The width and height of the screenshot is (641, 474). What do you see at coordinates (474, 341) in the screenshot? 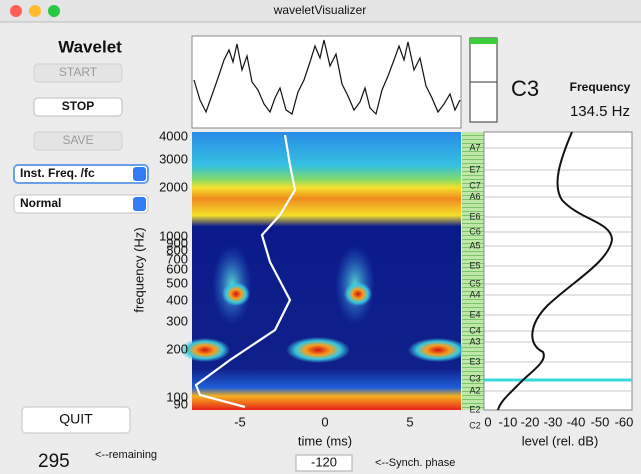
I see `note-label: A3` at bounding box center [474, 341].